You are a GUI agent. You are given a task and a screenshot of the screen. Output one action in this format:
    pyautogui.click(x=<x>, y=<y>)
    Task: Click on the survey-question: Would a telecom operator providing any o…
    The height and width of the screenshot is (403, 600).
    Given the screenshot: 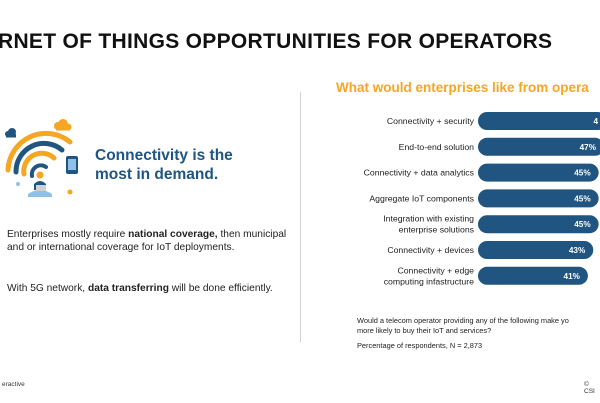 What is the action you would take?
    pyautogui.click(x=478, y=326)
    